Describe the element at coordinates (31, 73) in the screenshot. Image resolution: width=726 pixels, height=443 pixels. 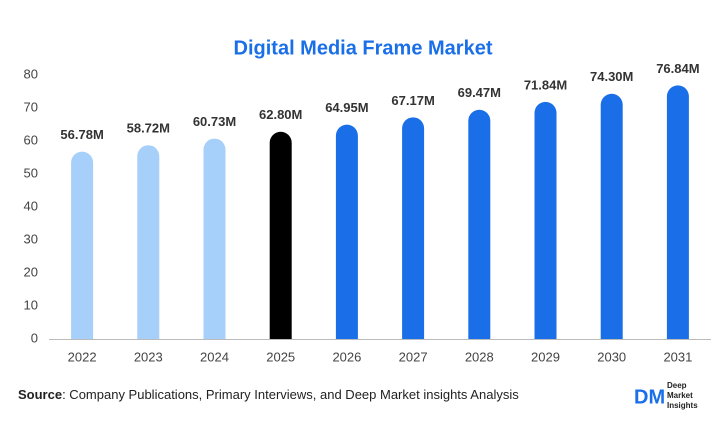
I see `y-tick-label: 80` at that location.